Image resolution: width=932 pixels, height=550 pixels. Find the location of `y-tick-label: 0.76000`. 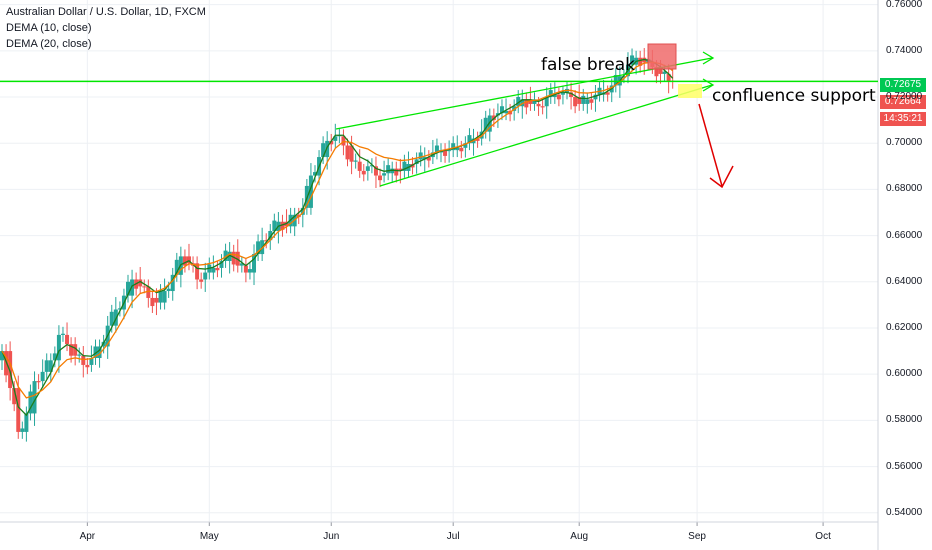

y-tick-label: 0.76000 is located at coordinates (904, 5).